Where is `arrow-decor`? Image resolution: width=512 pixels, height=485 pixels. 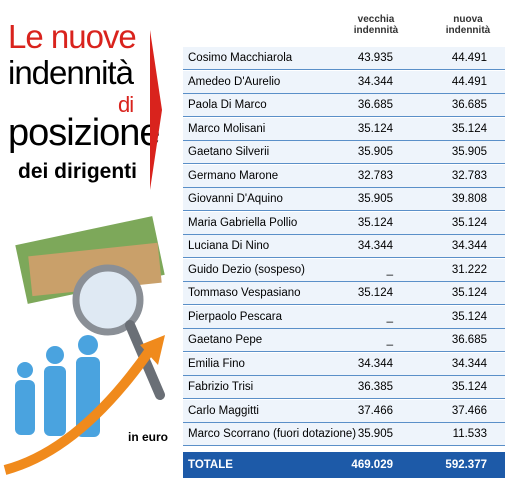
arrow-decor is located at coordinates (156, 110).